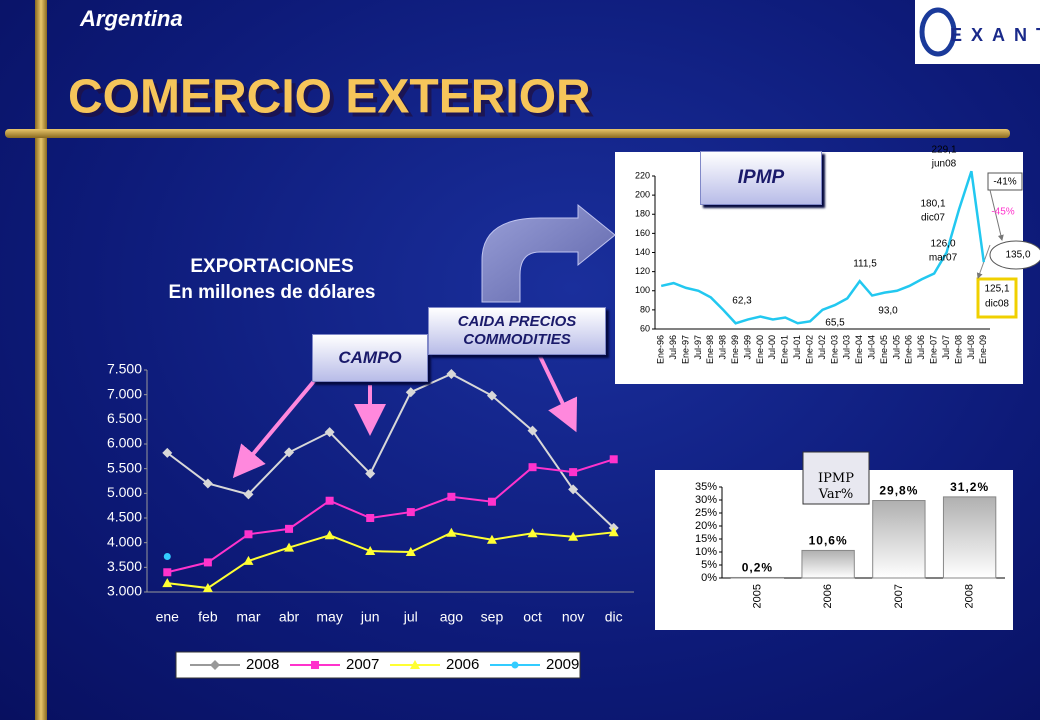 The height and width of the screenshot is (720, 1040). I want to click on annotation: 111,5, so click(865, 264).